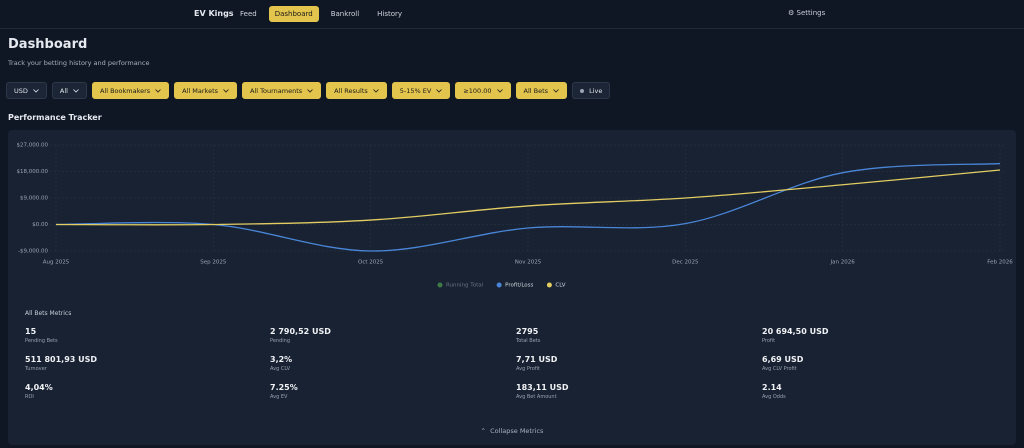 This screenshot has width=1024, height=448. What do you see at coordinates (214, 13) in the screenshot?
I see `brand: EV Kings` at bounding box center [214, 13].